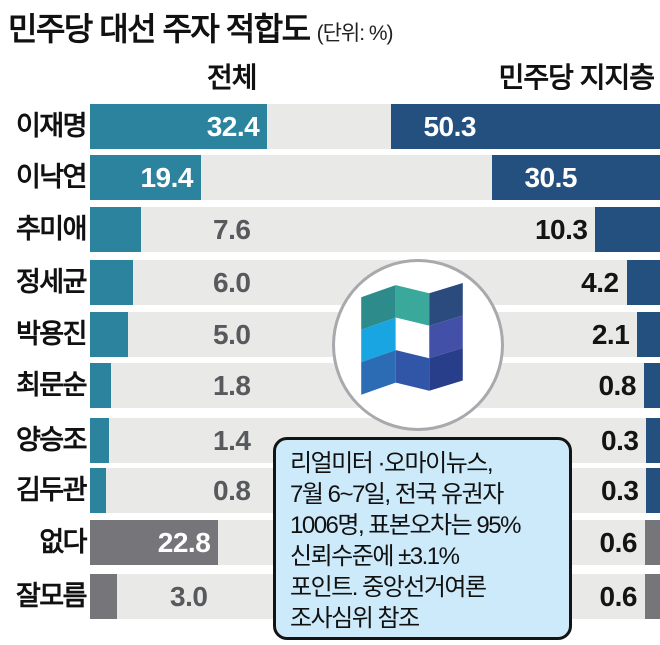 The width and height of the screenshot is (660, 645). I want to click on row-label: 정세균, so click(51, 282).